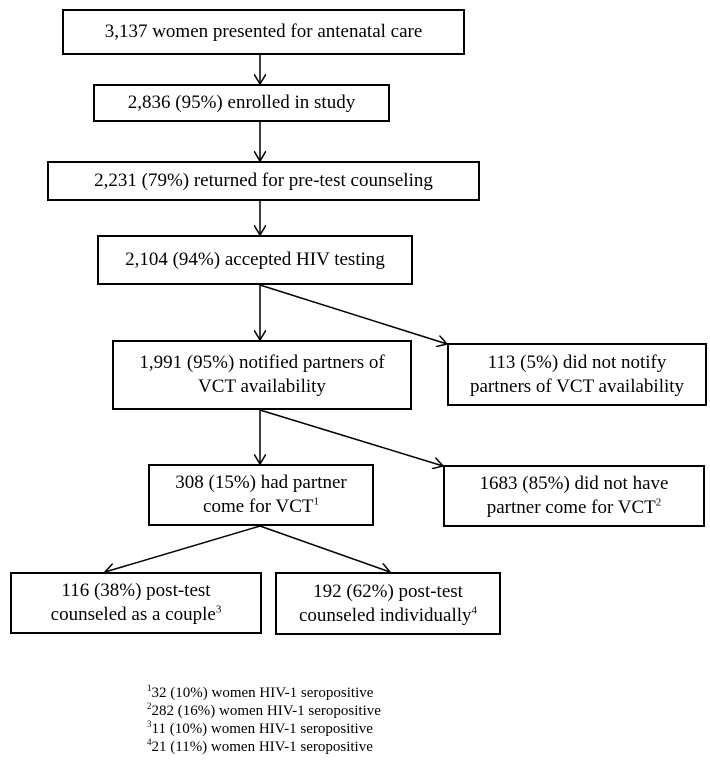 The width and height of the screenshot is (710, 764). I want to click on footnote-3: 311 (10%) women HIV-1 seropositive, so click(264, 729).